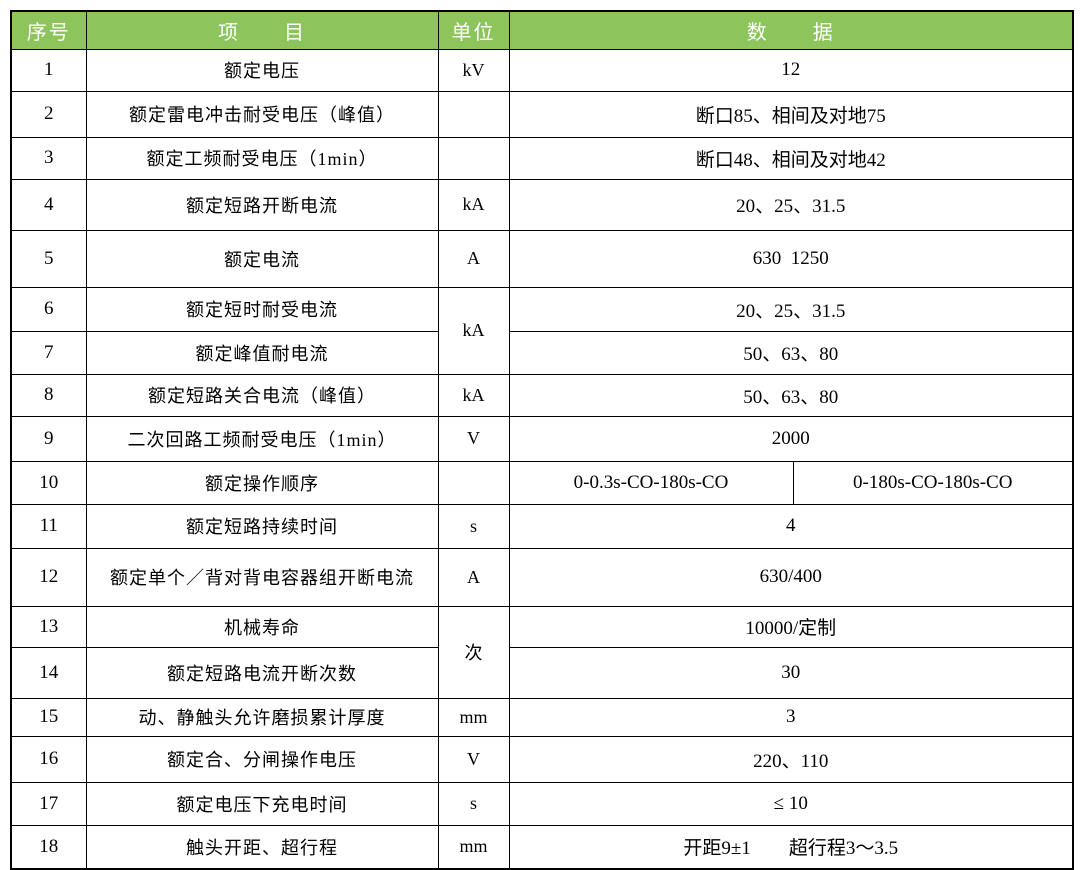 This screenshot has height=870, width=1082. I want to click on unit-cell-merged: 次, so click(473, 652).